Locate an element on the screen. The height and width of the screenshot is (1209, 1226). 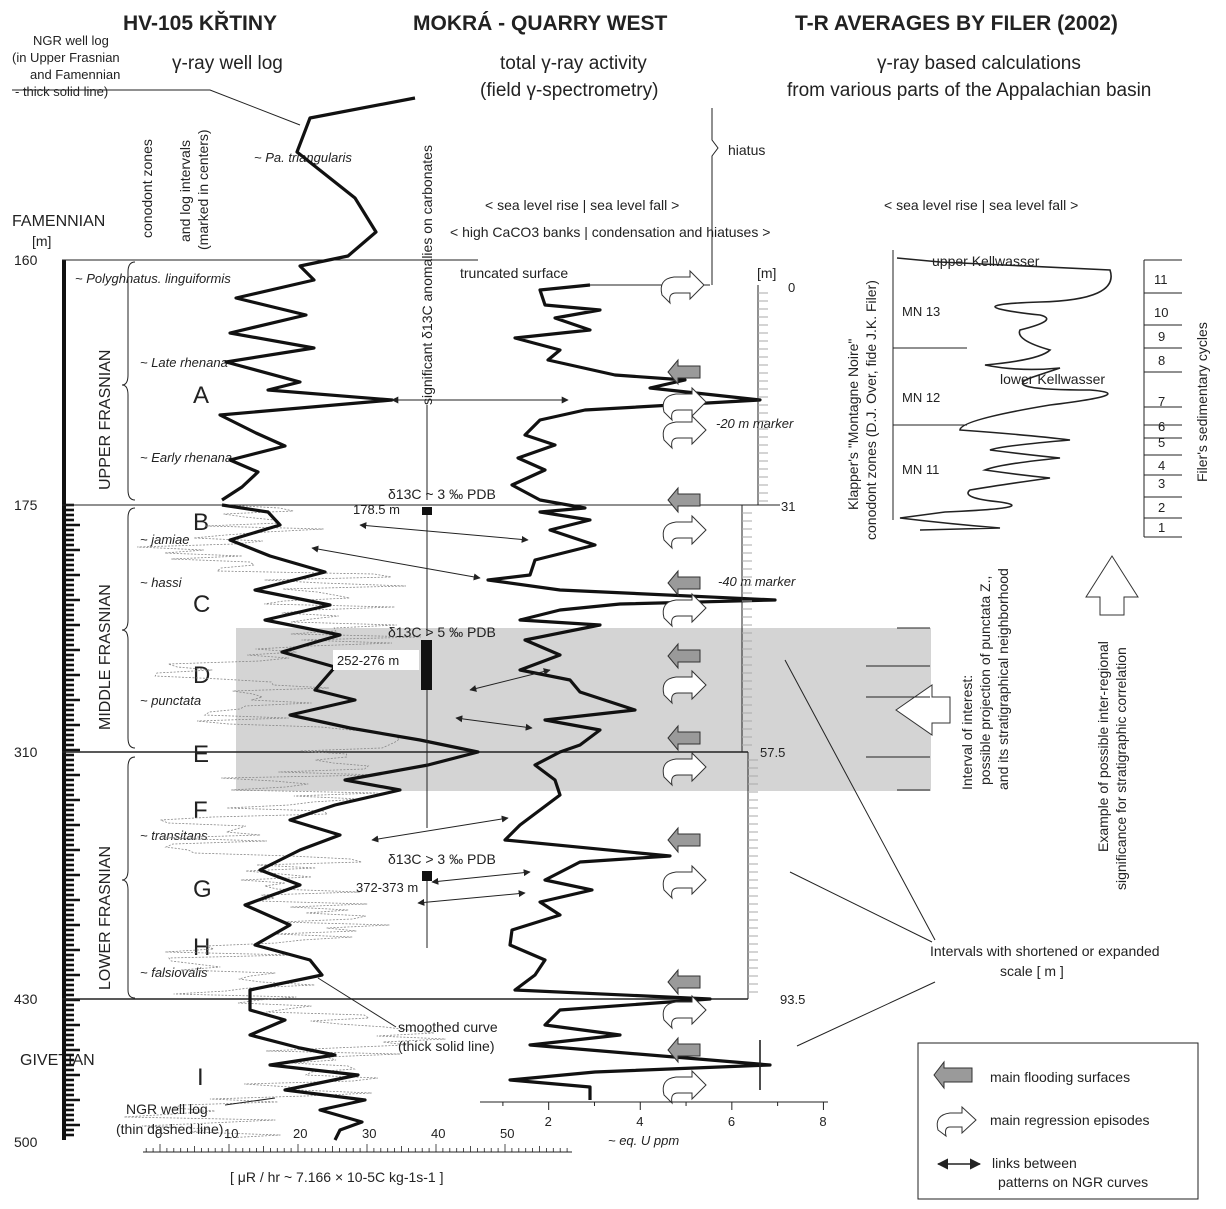
letter-i: I is located at coordinates (200, 1077).